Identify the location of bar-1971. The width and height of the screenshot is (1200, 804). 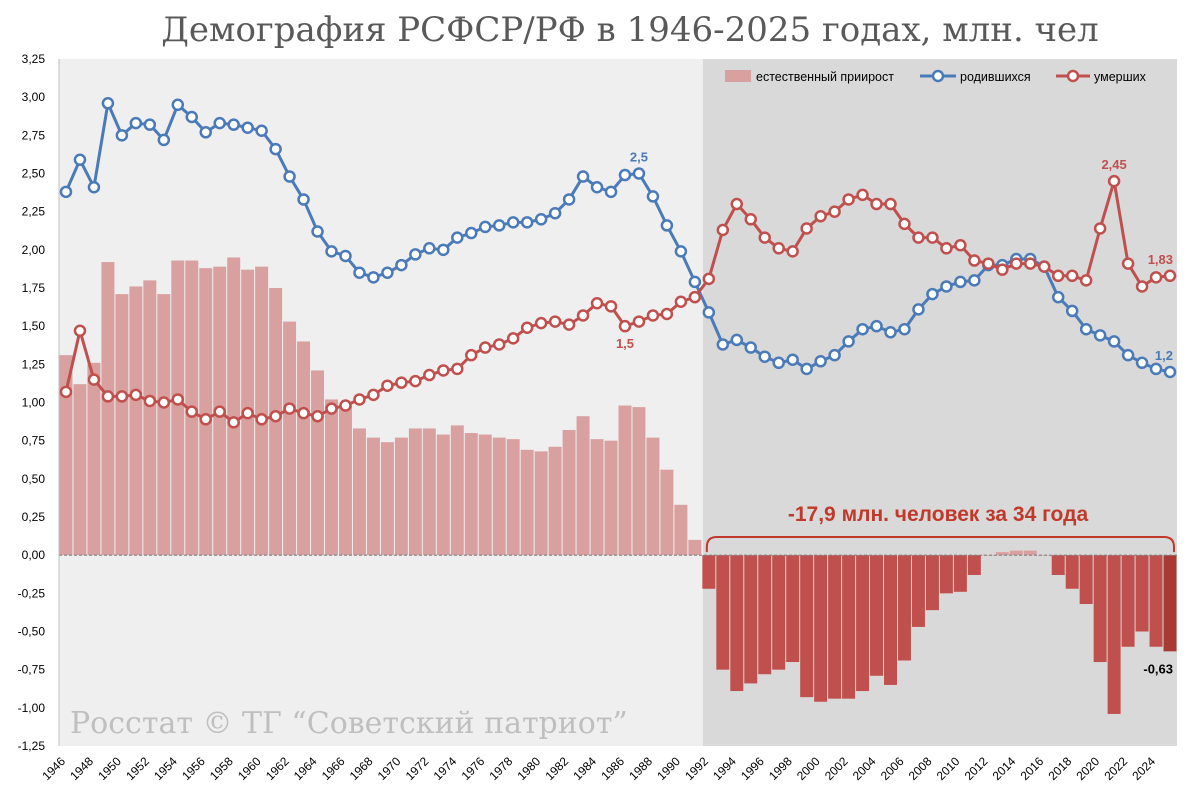
(415, 492).